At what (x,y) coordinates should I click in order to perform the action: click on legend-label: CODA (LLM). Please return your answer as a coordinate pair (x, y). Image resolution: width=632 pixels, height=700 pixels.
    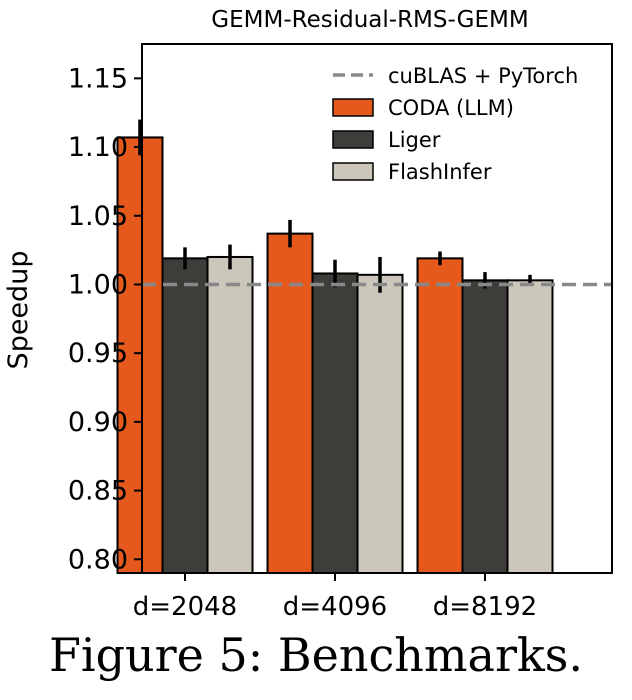
    Looking at the image, I should click on (451, 108).